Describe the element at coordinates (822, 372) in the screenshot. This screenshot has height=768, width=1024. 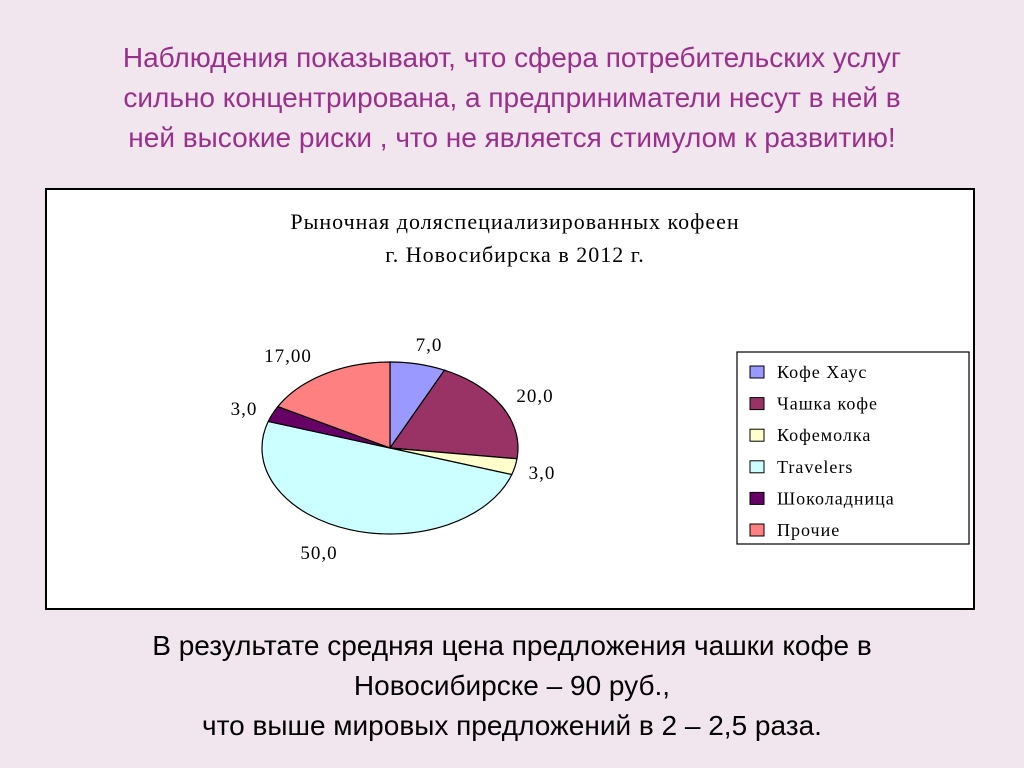
I see `legend-entry-label: Кофе Хаус` at that location.